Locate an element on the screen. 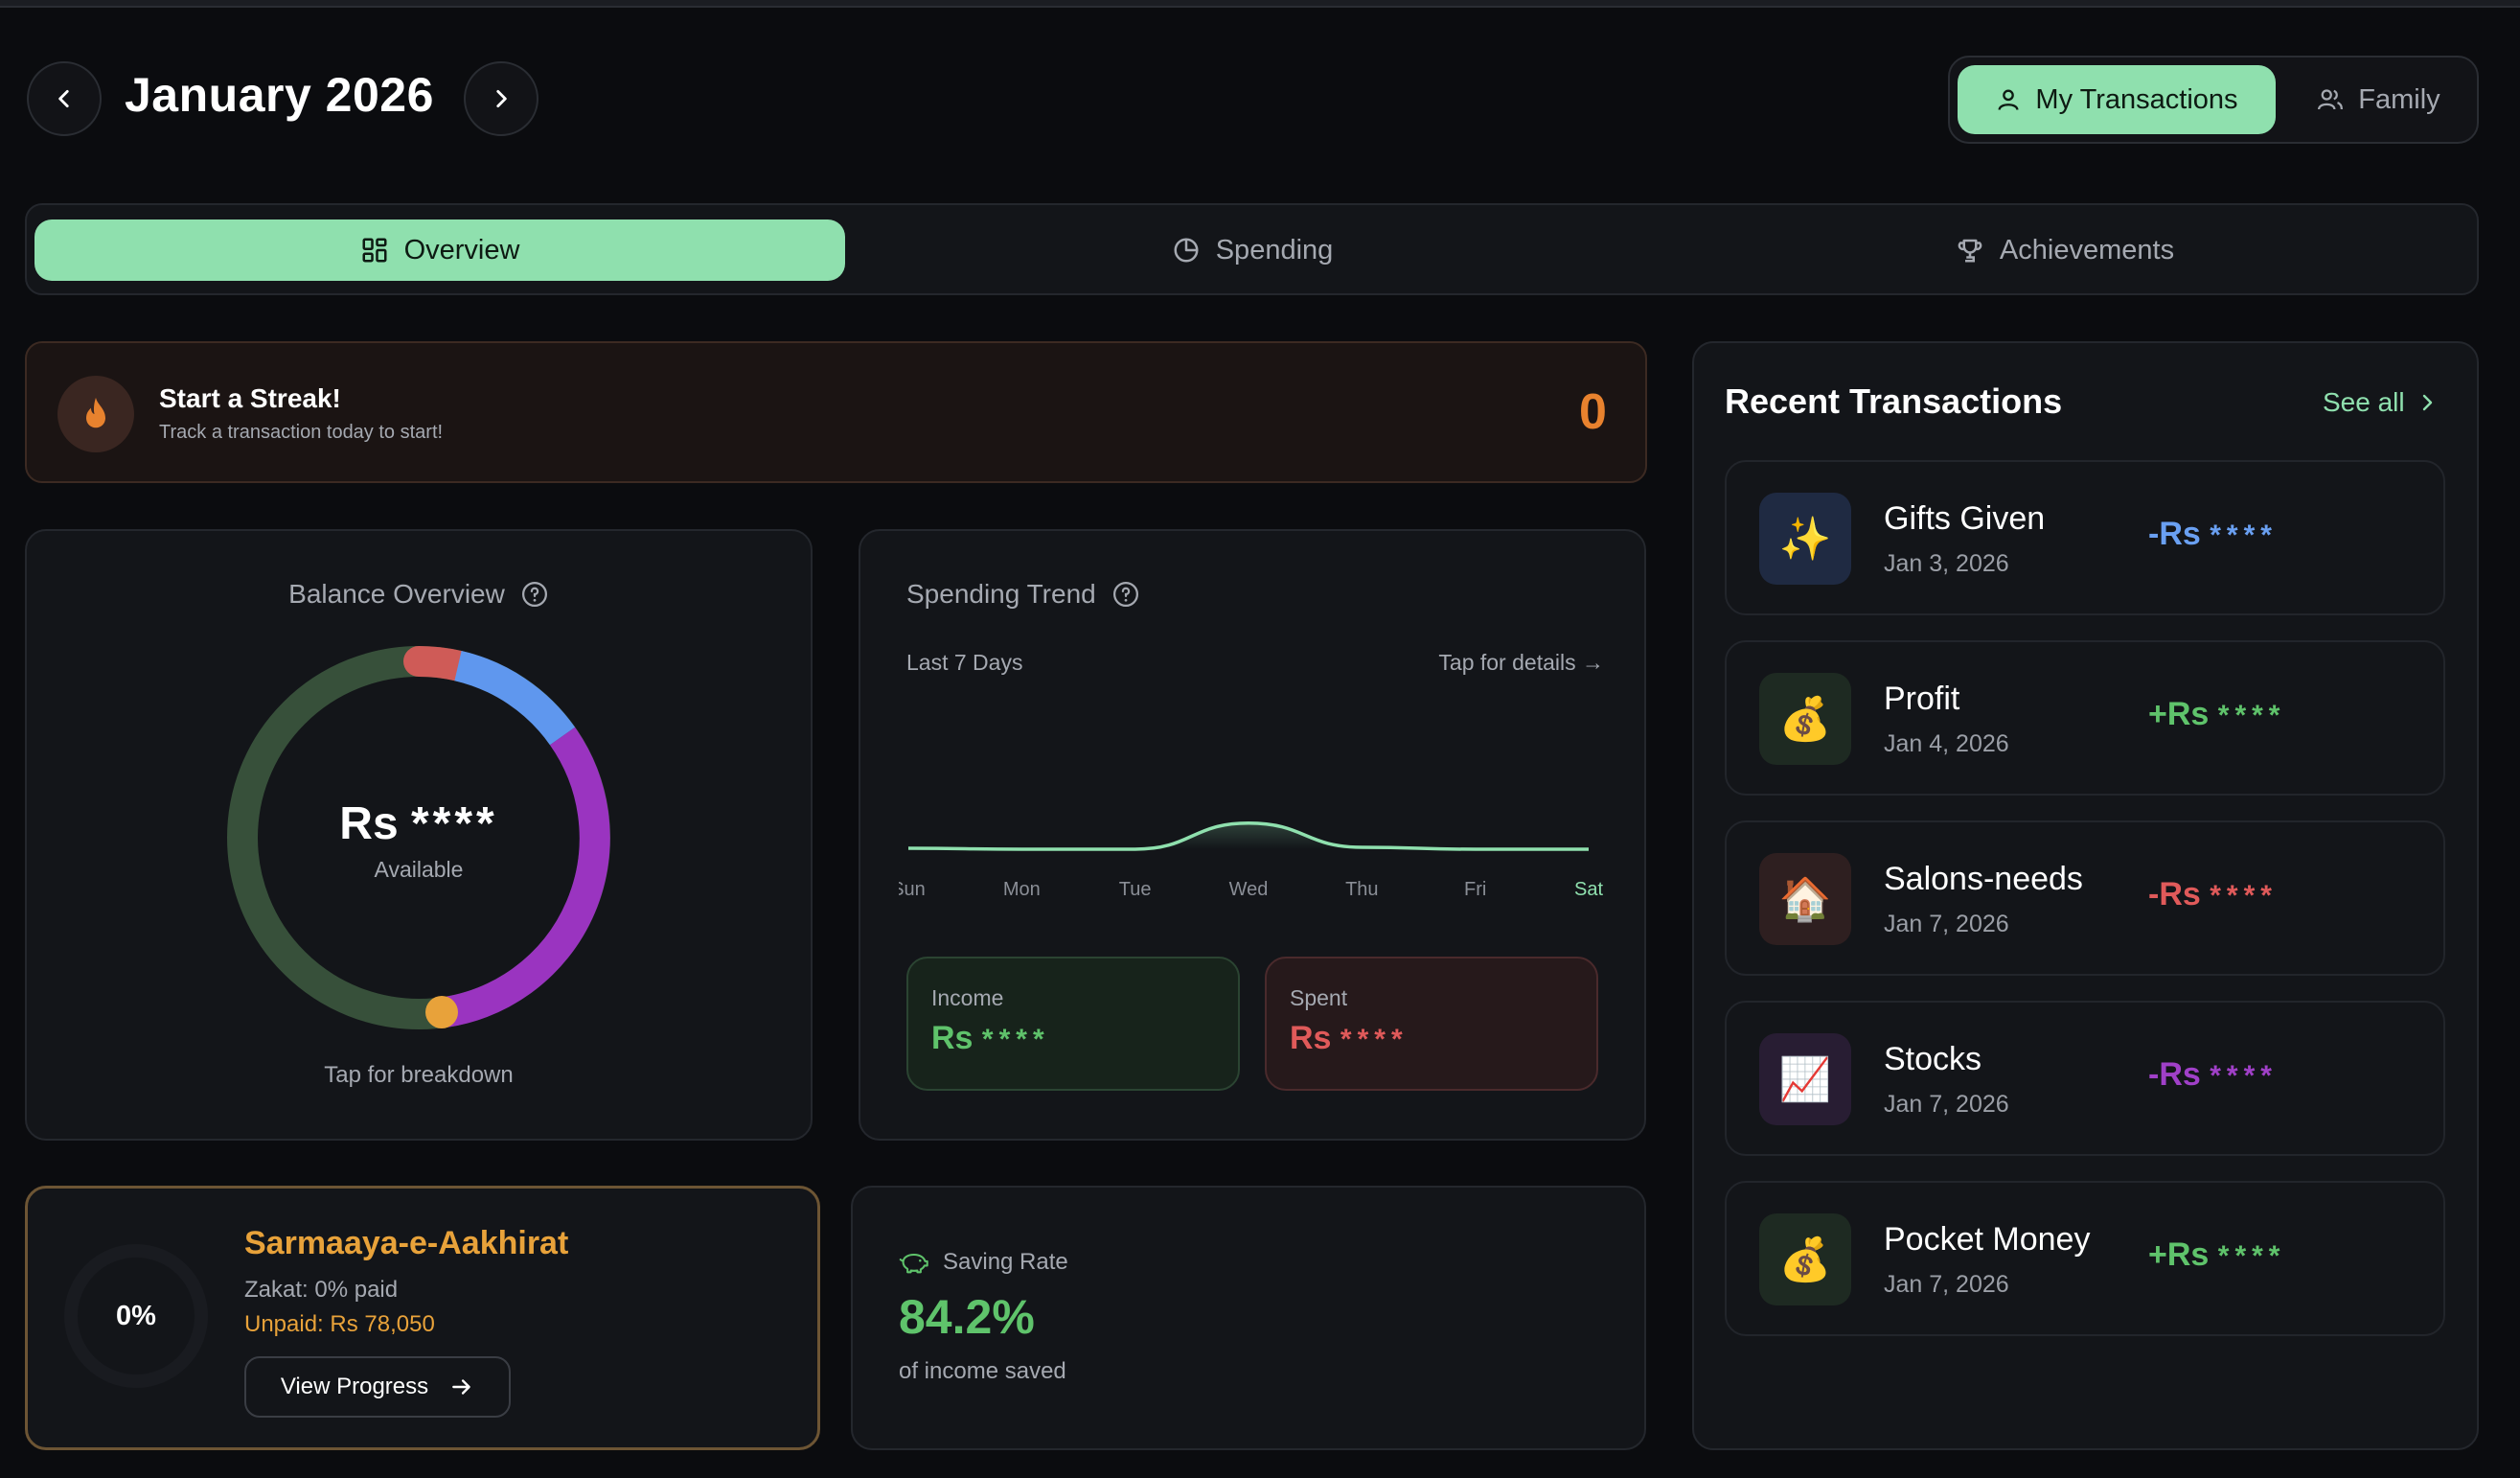 Image resolution: width=2520 pixels, height=1478 pixels. my-transactions-toggle: My Transactions is located at coordinates (2117, 99).